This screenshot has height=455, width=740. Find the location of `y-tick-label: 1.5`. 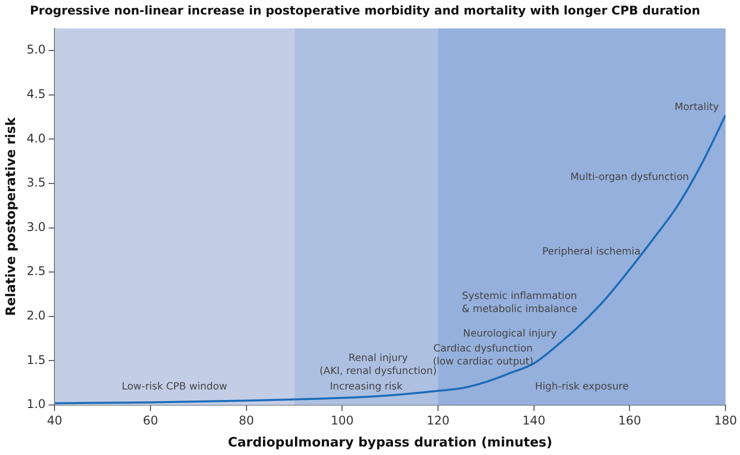

y-tick-label: 1.5 is located at coordinates (36, 359).